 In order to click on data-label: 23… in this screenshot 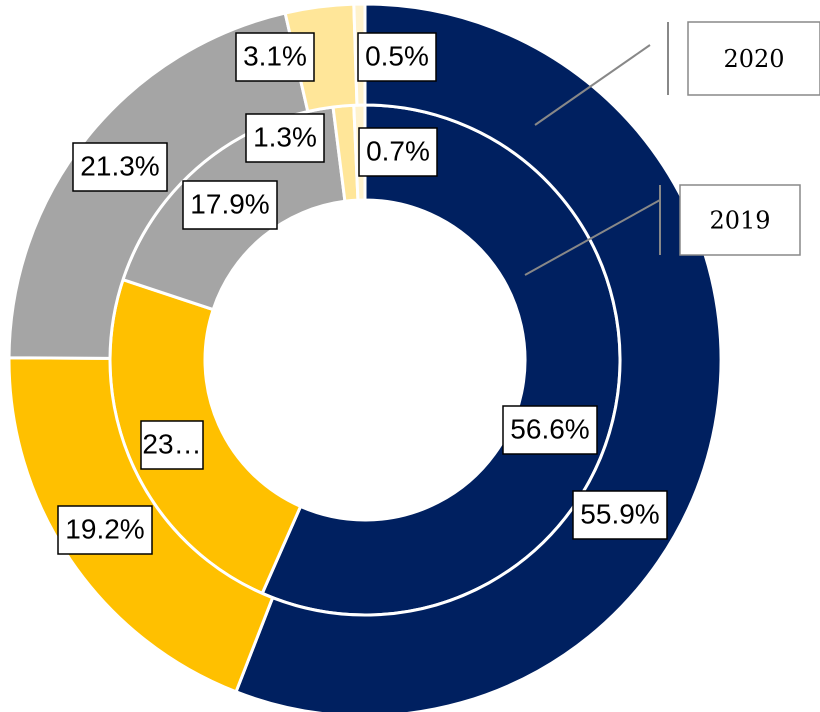, I will do `click(171, 443)`.